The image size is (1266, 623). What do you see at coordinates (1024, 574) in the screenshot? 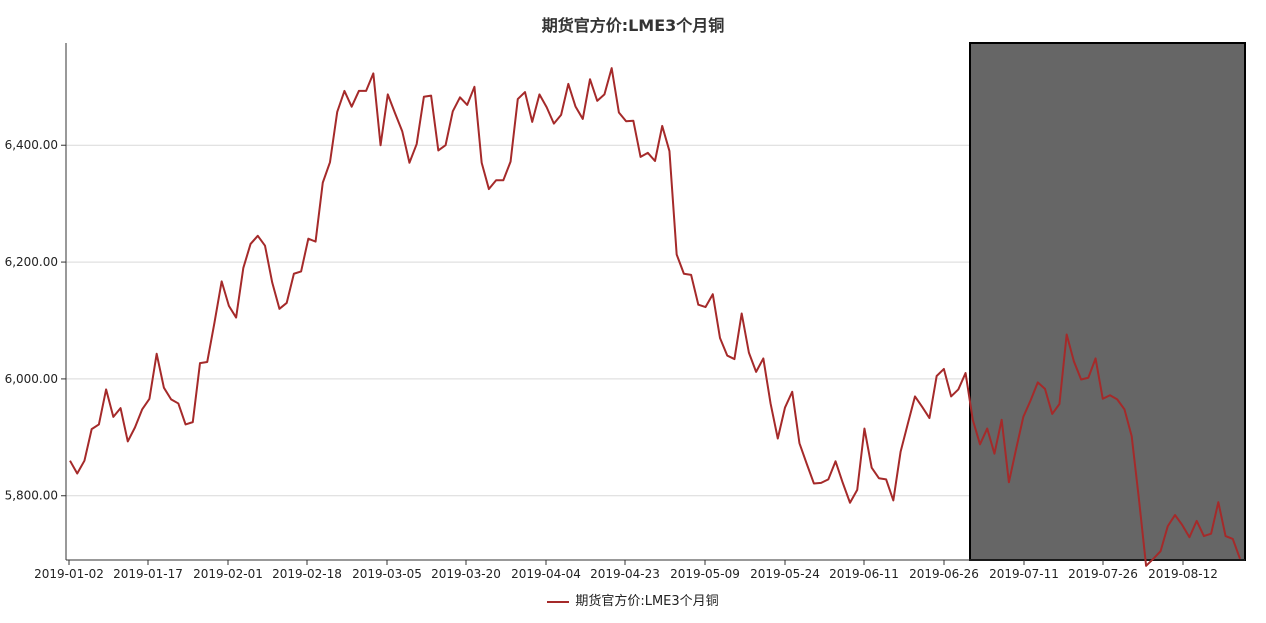
I see `x-tick-label: 2019-07-11` at bounding box center [1024, 574].